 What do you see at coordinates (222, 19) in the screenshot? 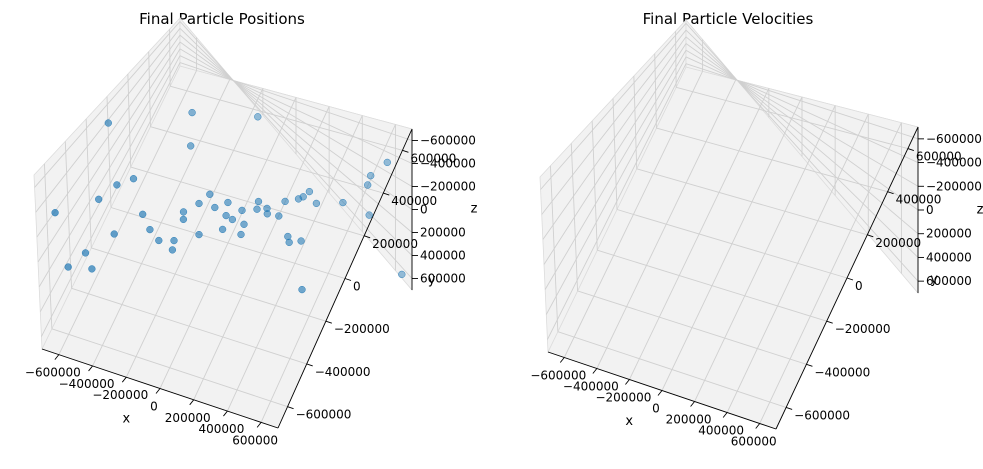
I see `chart-title: Final Particle Positions` at bounding box center [222, 19].